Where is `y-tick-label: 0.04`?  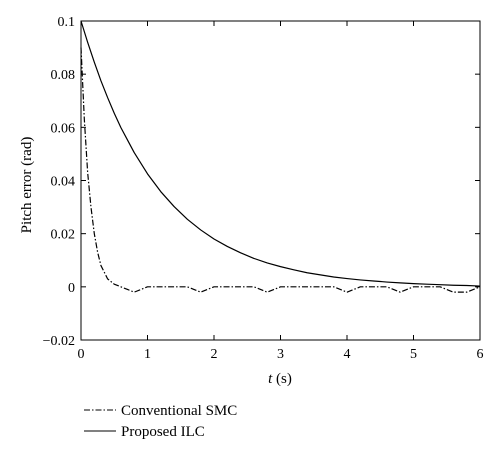 y-tick-label: 0.04 is located at coordinates (63, 182).